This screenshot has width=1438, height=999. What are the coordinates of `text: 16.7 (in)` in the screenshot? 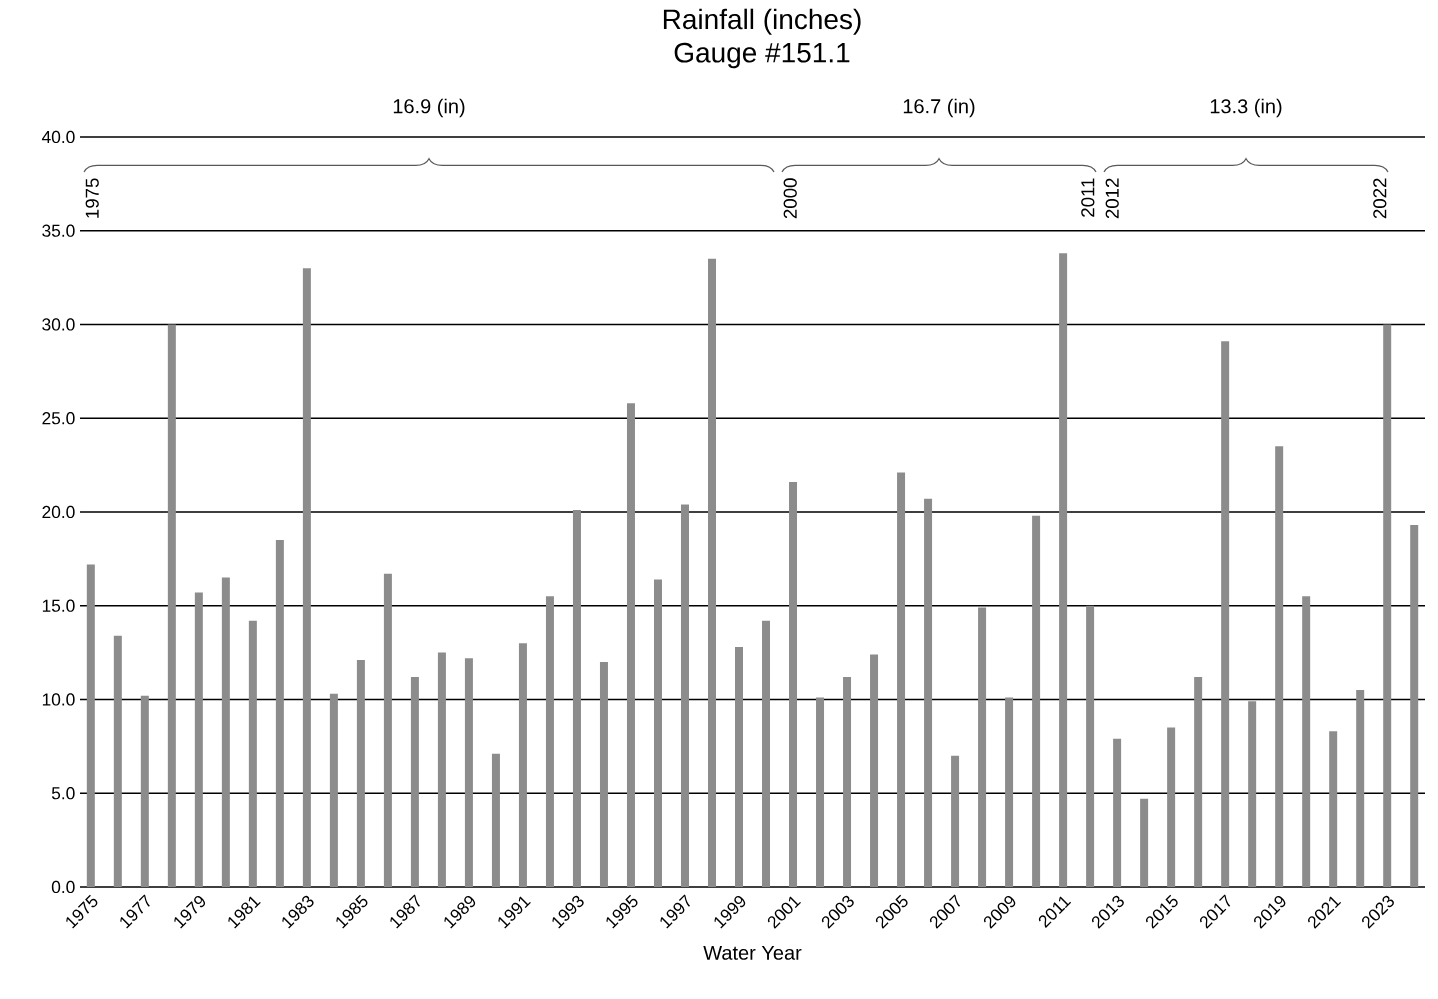 It's located at (939, 108).